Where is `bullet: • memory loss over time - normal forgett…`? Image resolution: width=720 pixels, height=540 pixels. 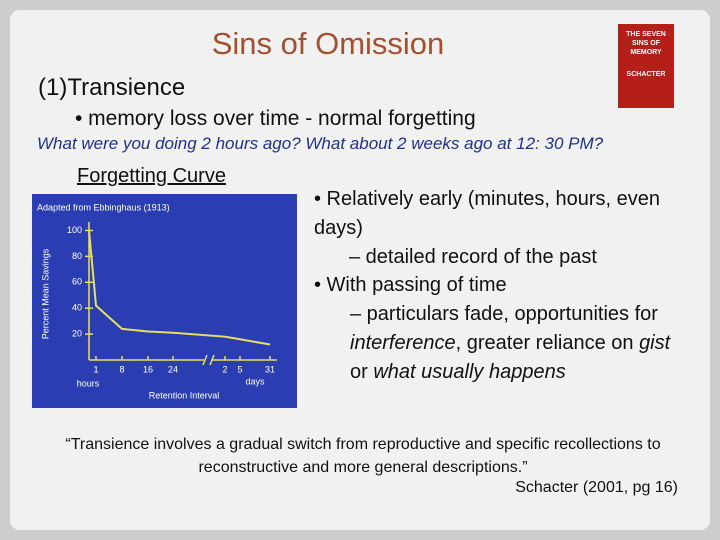 bullet: • memory loss over time - normal forgett… is located at coordinates (275, 118).